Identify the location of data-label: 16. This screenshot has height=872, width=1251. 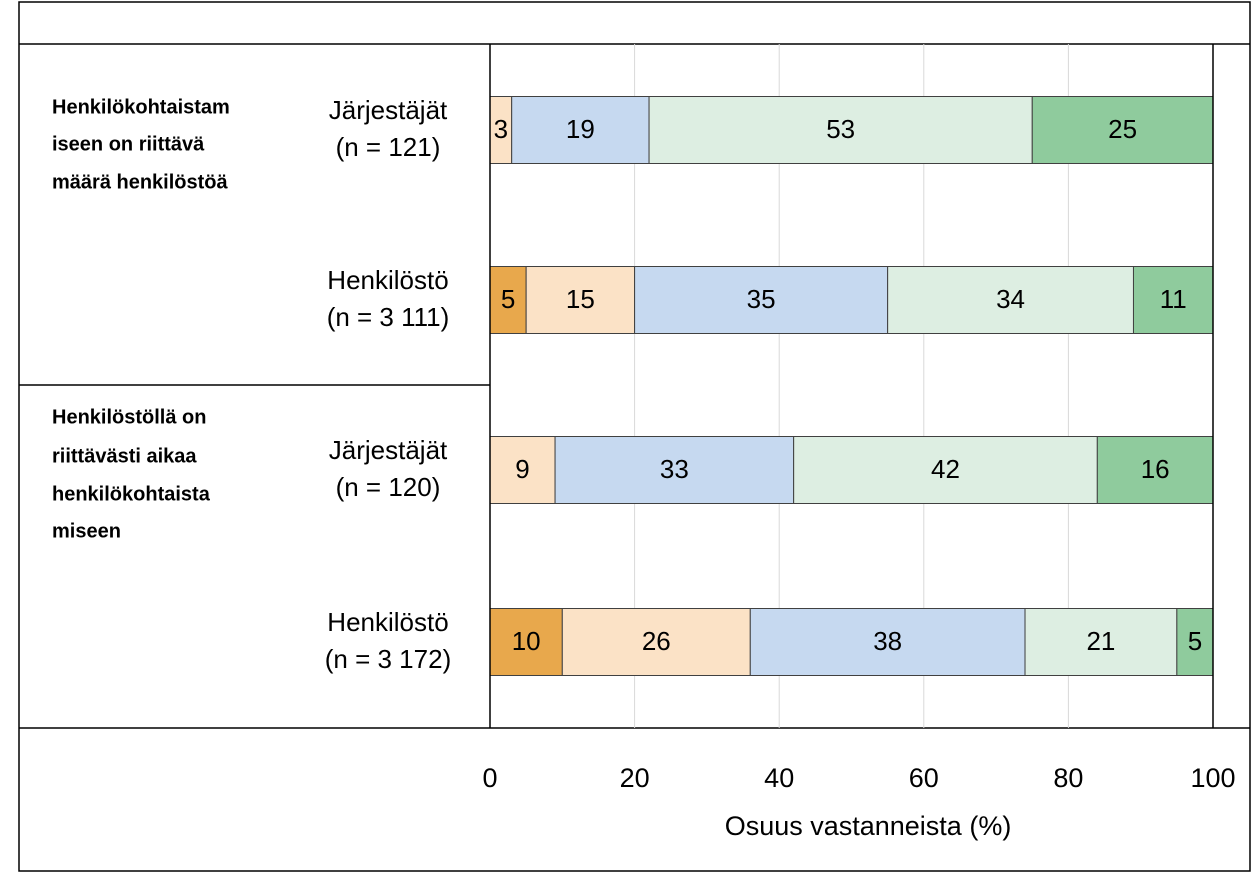
(1155, 469).